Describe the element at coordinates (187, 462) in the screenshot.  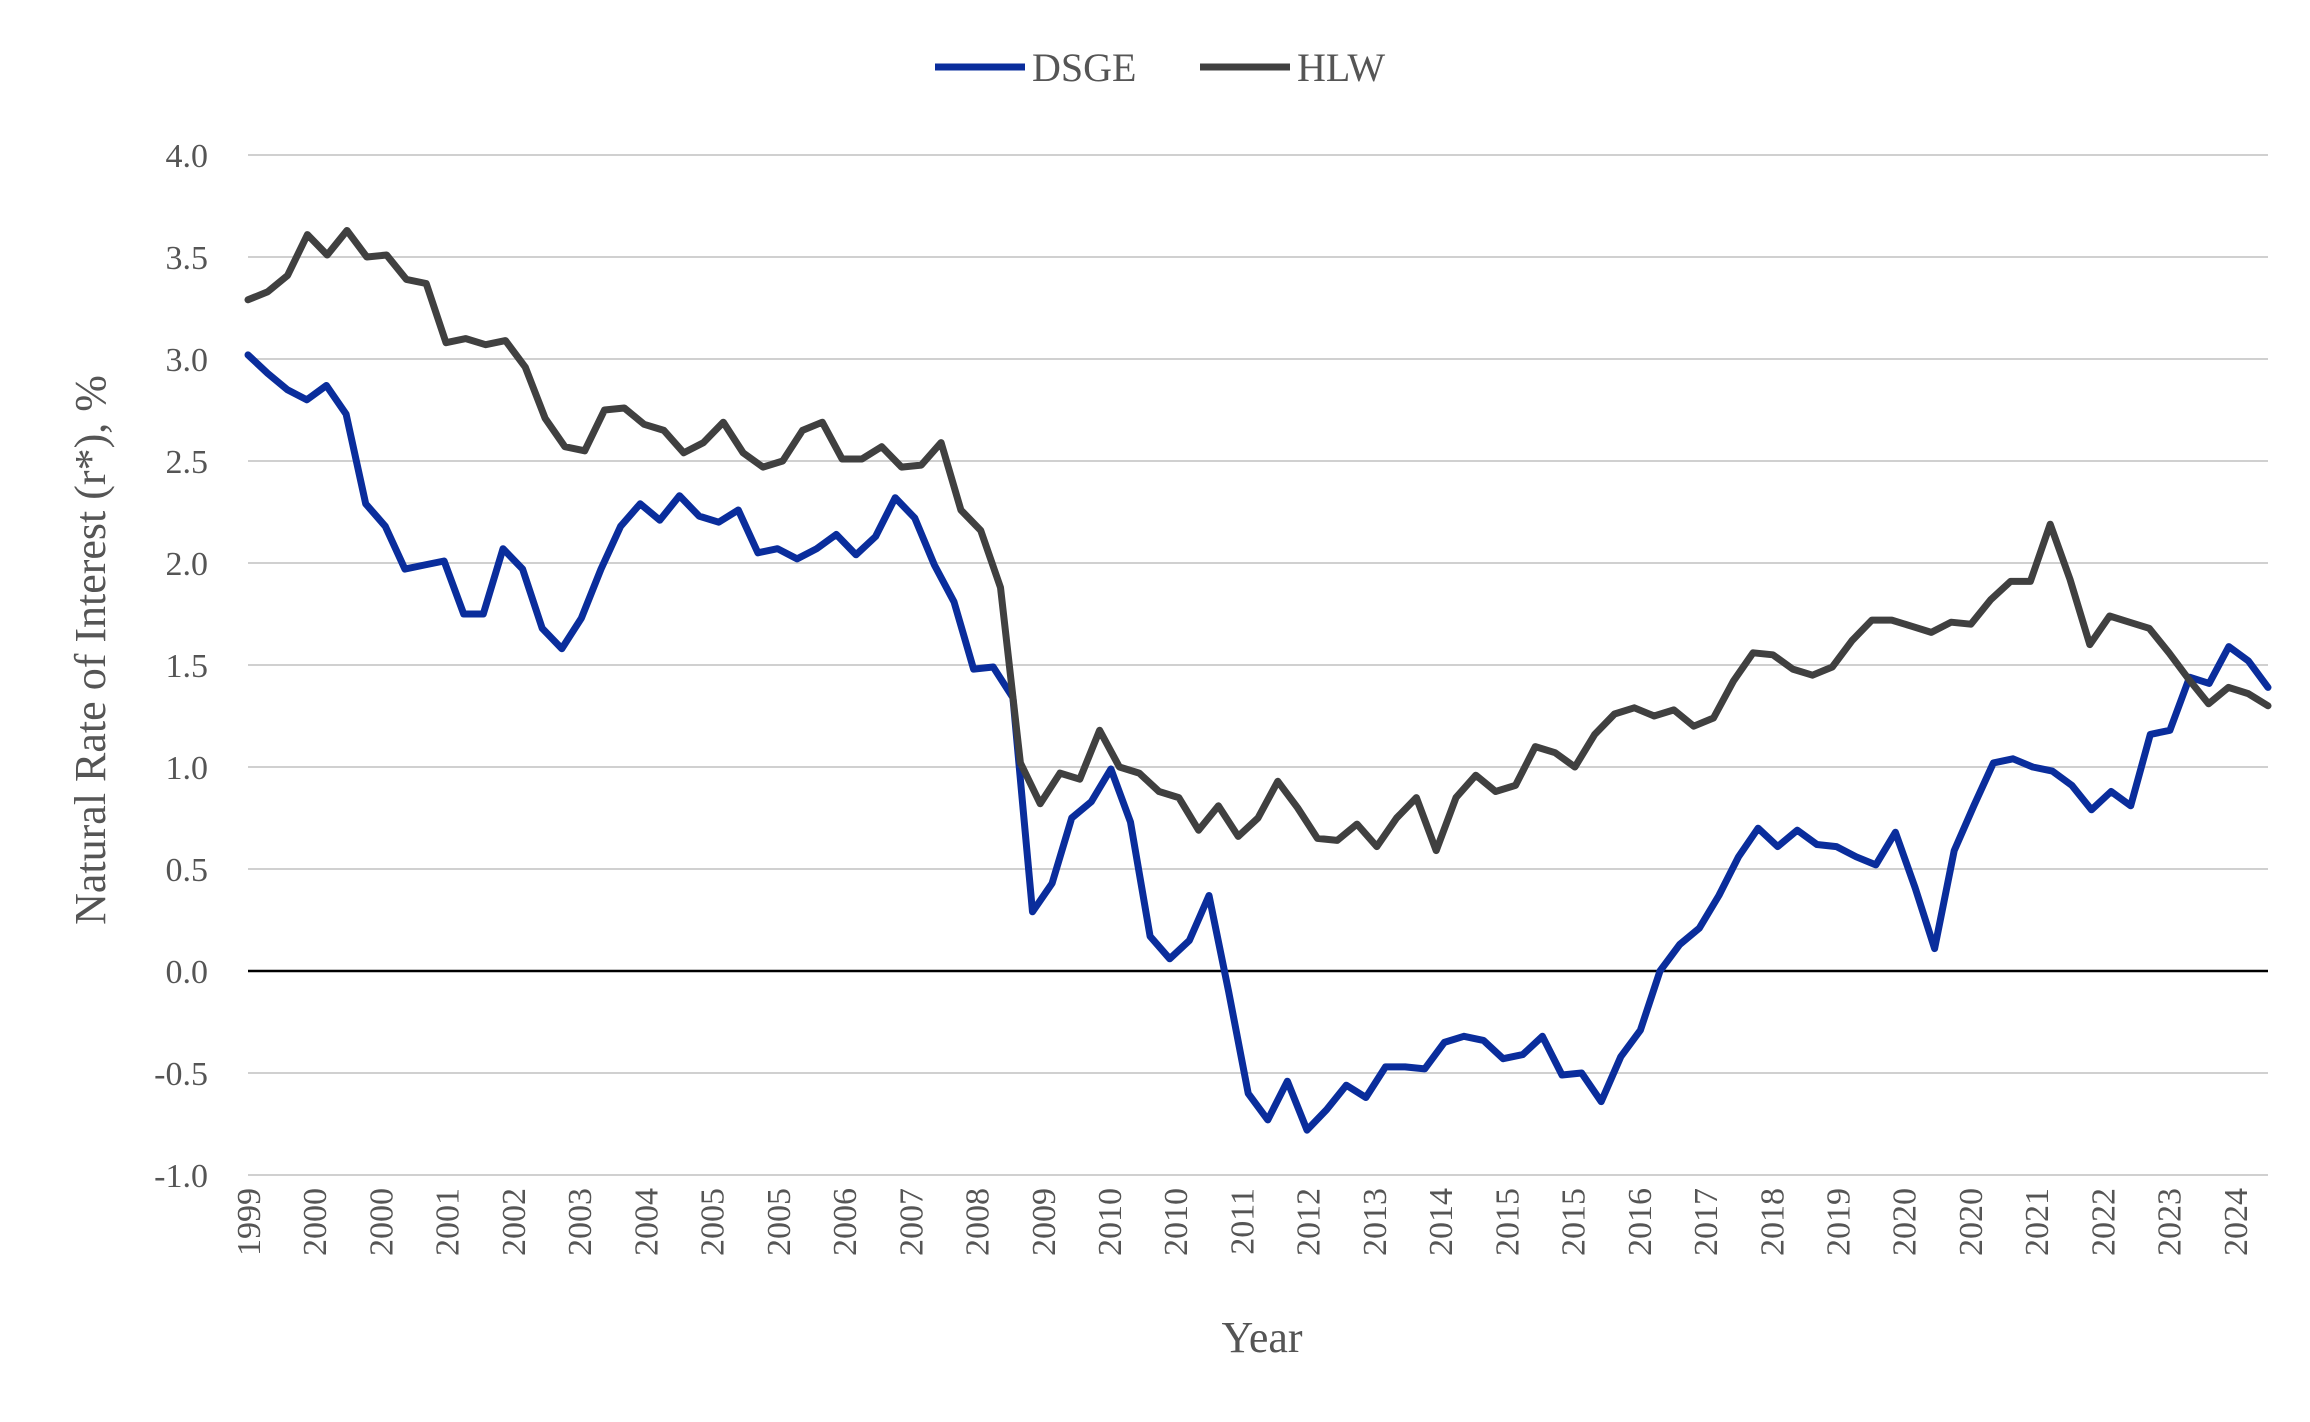
I see `y-tick-label: 2.5` at that location.